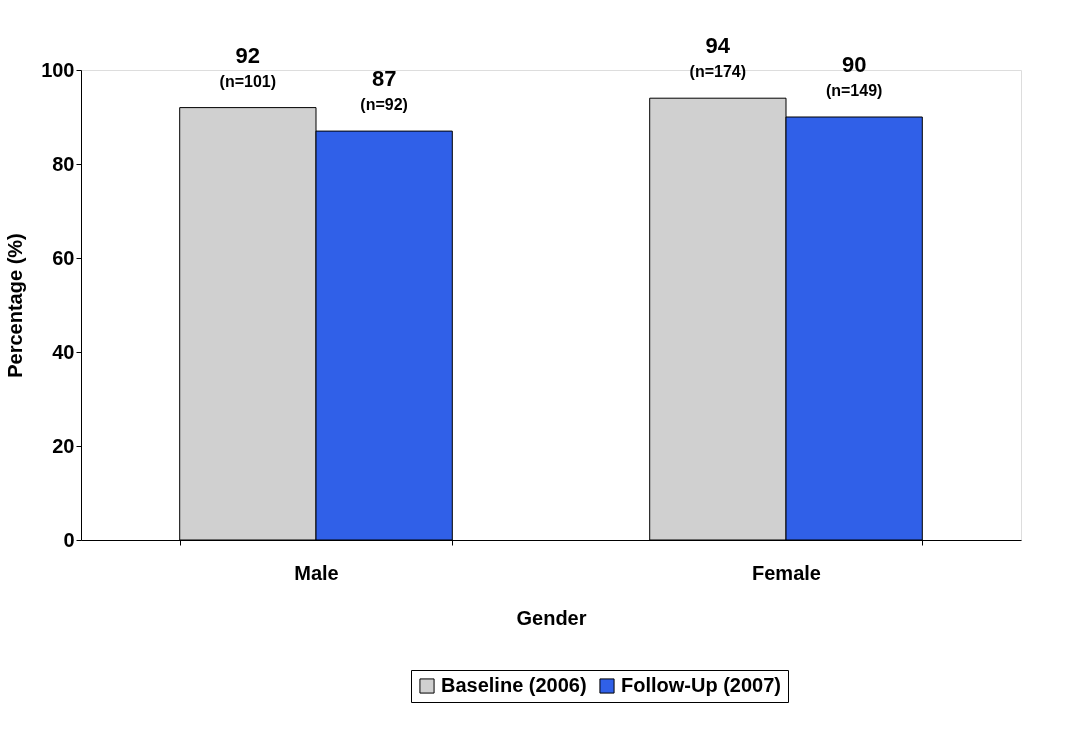 This screenshot has height=734, width=1081. What do you see at coordinates (514, 685) in the screenshot?
I see `legend-label: Baseline (2006)` at bounding box center [514, 685].